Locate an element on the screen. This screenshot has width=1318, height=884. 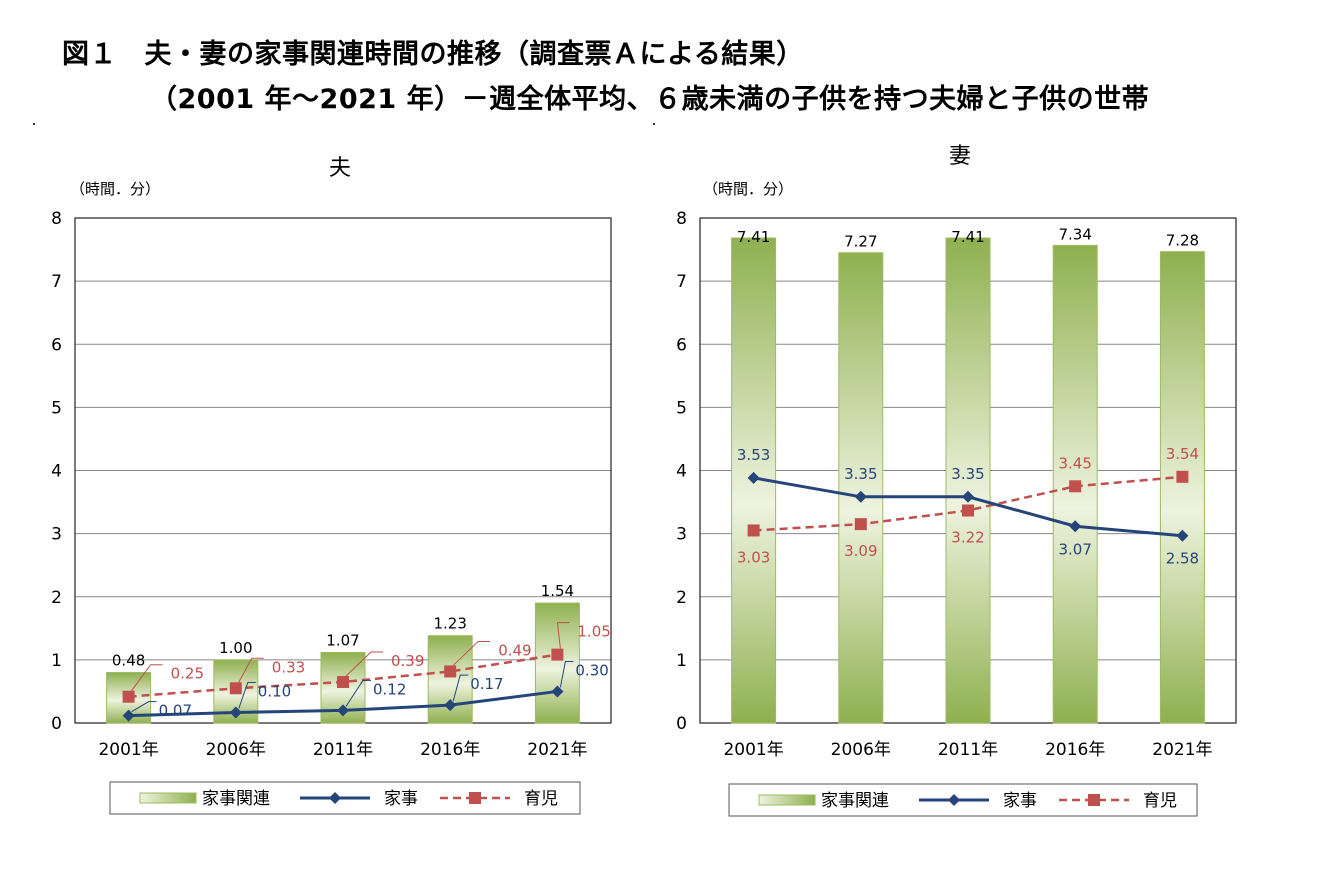
kaji-value-label: 0.10 is located at coordinates (274, 691).